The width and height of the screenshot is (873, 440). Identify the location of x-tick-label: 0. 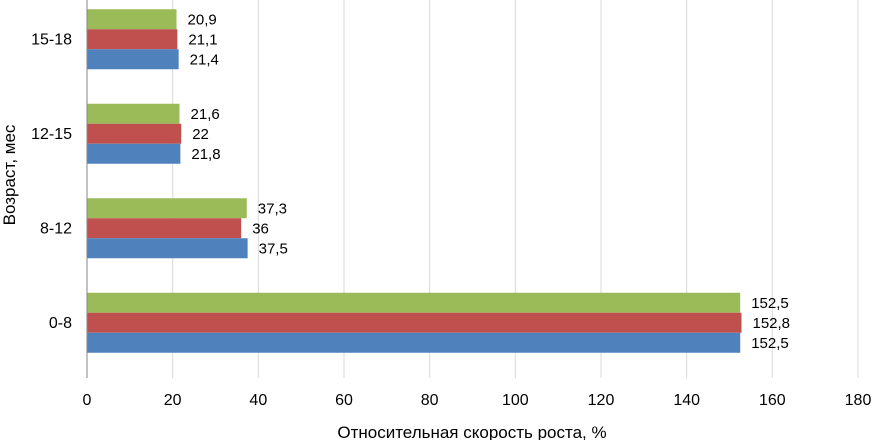
(87, 400).